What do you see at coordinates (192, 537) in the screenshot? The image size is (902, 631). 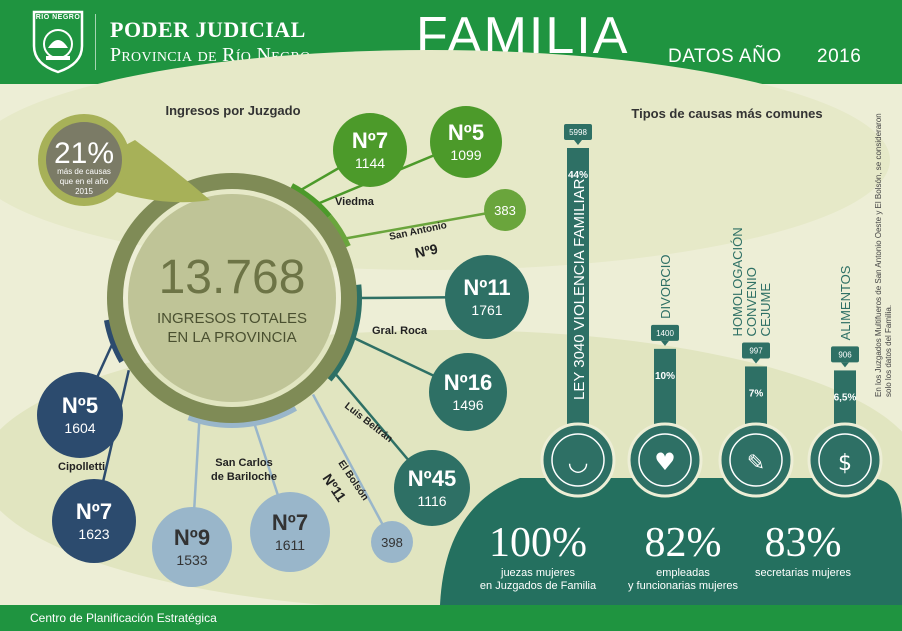 I see `court-number: Nº9` at bounding box center [192, 537].